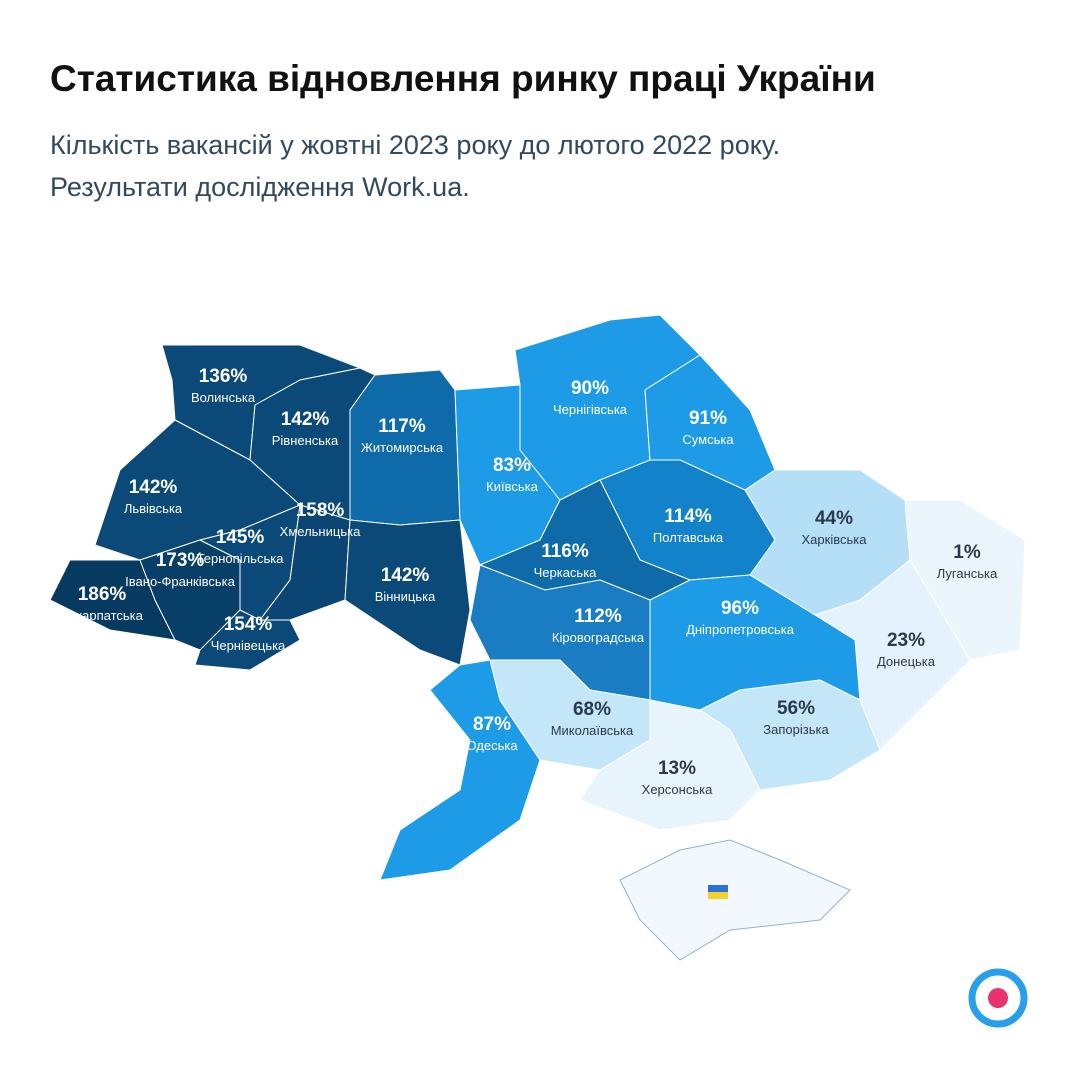 This screenshot has height=1080, width=1080. What do you see at coordinates (565, 551) in the screenshot?
I see `region-value: 116%` at bounding box center [565, 551].